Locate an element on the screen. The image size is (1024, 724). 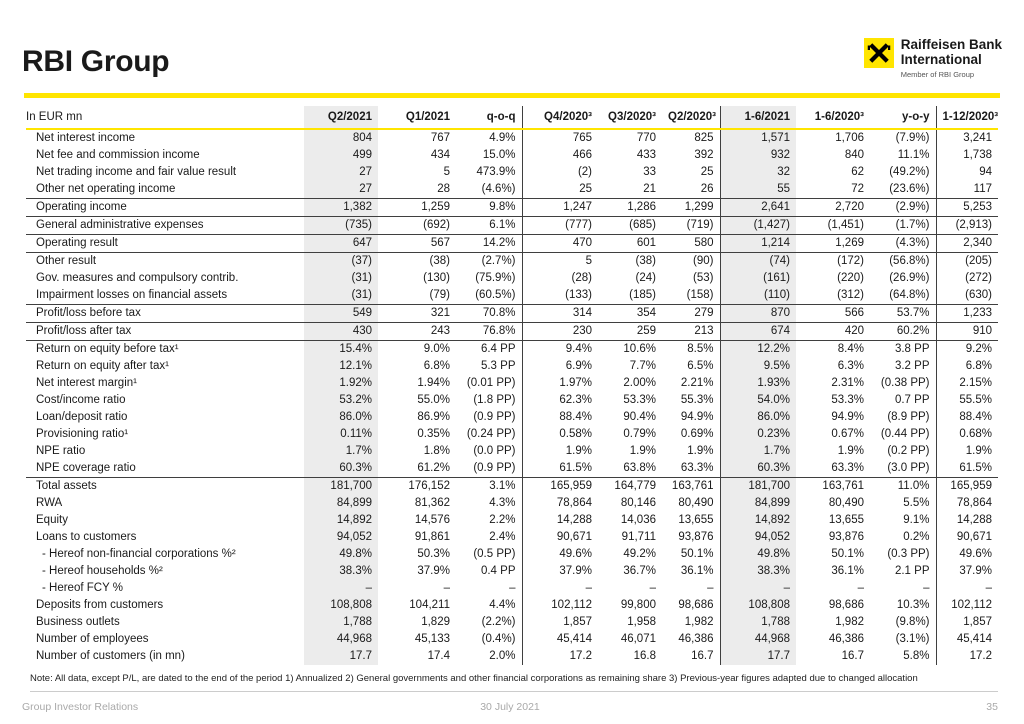
cell: 55.5% is located at coordinates (975, 399).